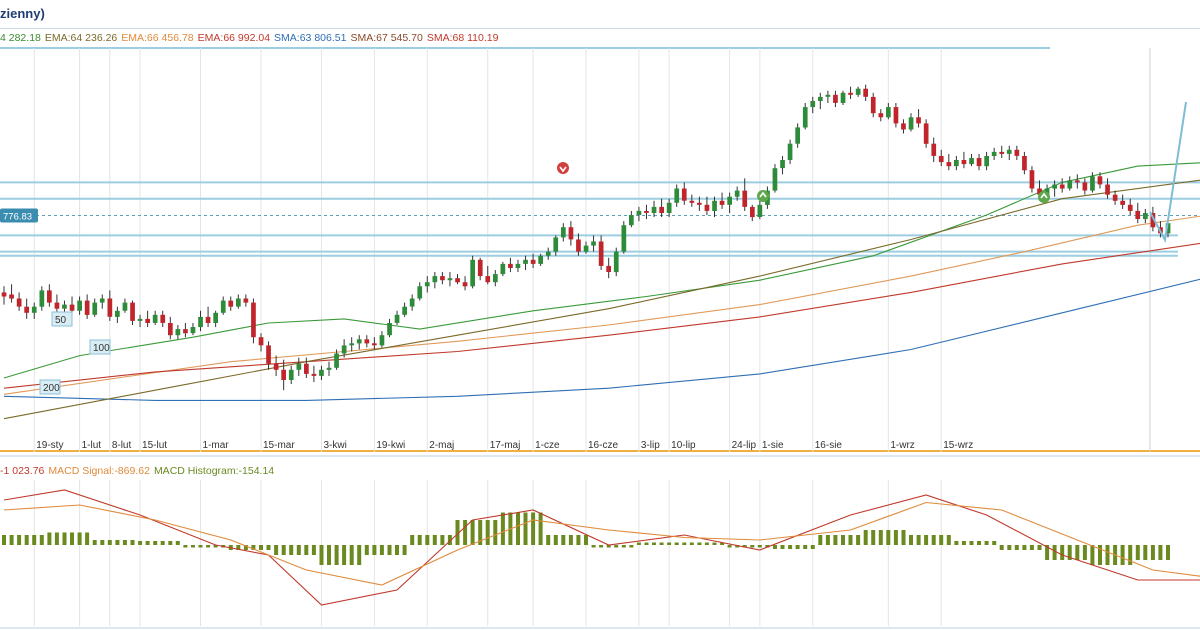 The image size is (1200, 630). Describe the element at coordinates (279, 445) in the screenshot. I see `x-tick-label: 15-mar` at that location.